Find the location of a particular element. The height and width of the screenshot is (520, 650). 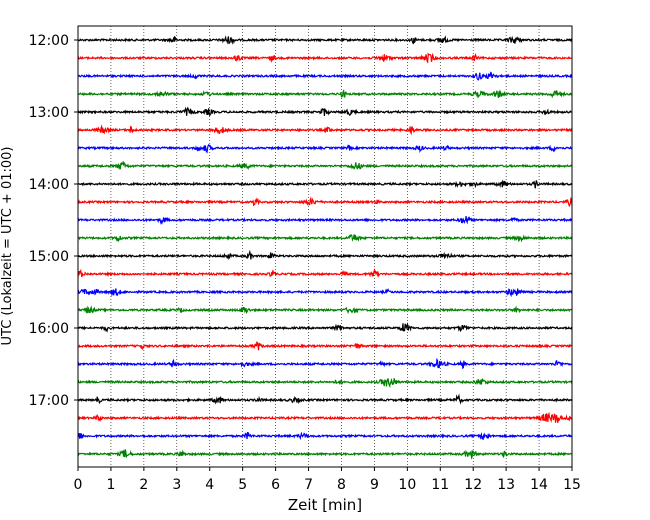

x-tick-label: 9 is located at coordinates (374, 485).